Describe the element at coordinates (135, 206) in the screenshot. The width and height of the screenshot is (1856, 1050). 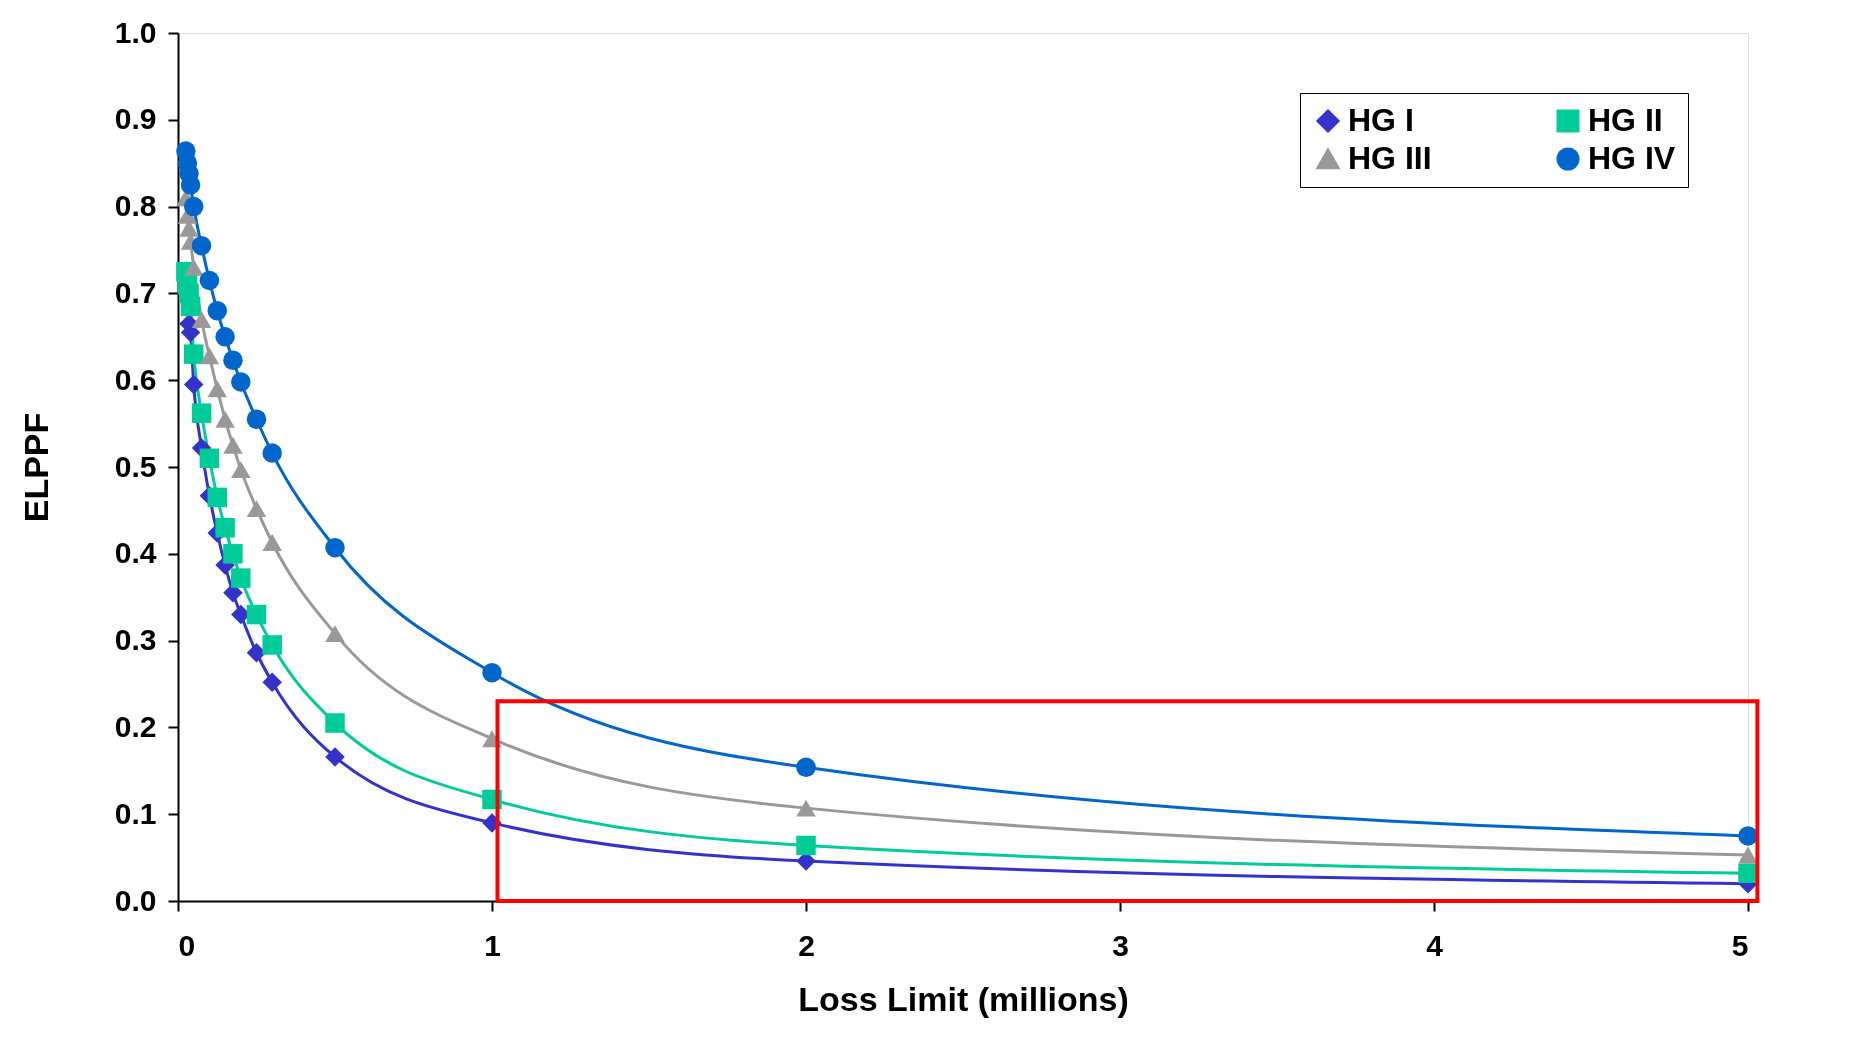
I see `y-tick-label: 0.8` at that location.